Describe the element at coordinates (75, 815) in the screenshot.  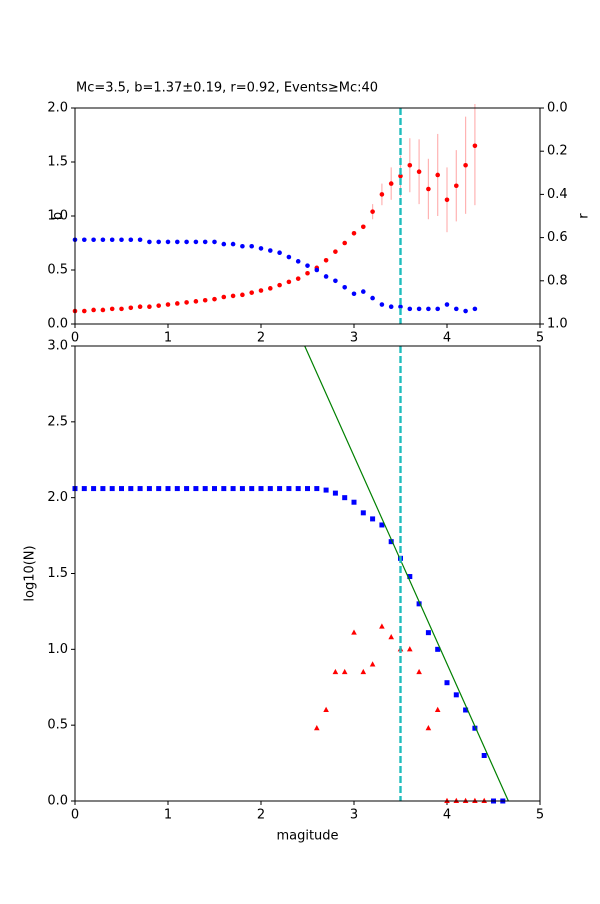
I see `x-tick-label: 0` at that location.